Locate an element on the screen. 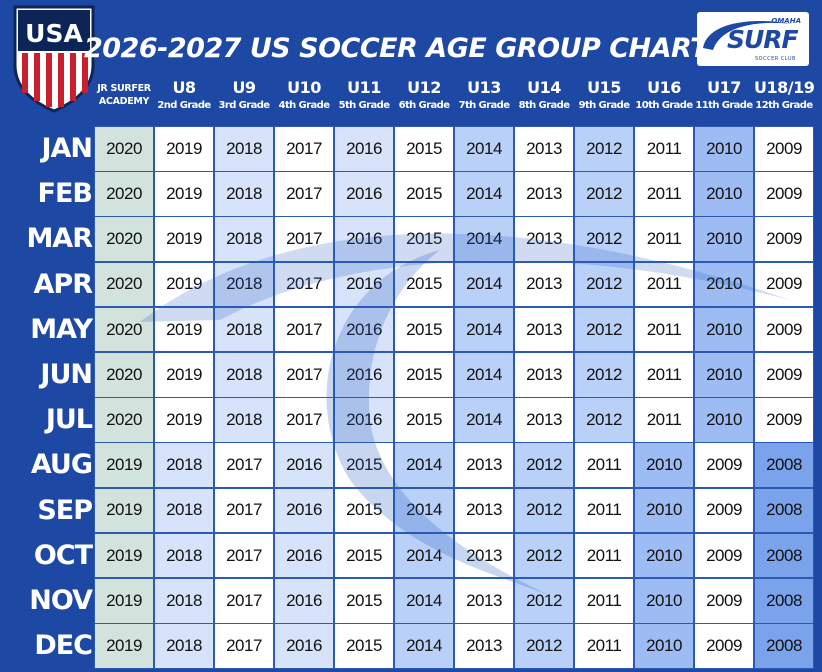 The width and height of the screenshot is (822, 672). month-label: DEC is located at coordinates (63, 646).